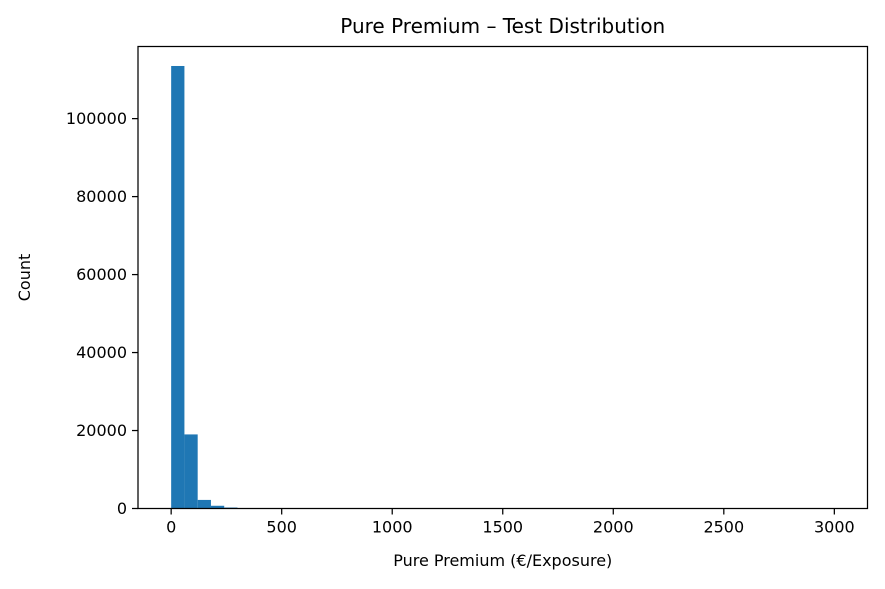  What do you see at coordinates (392, 527) in the screenshot?
I see `x-tick-label-2: 1000` at bounding box center [392, 527].